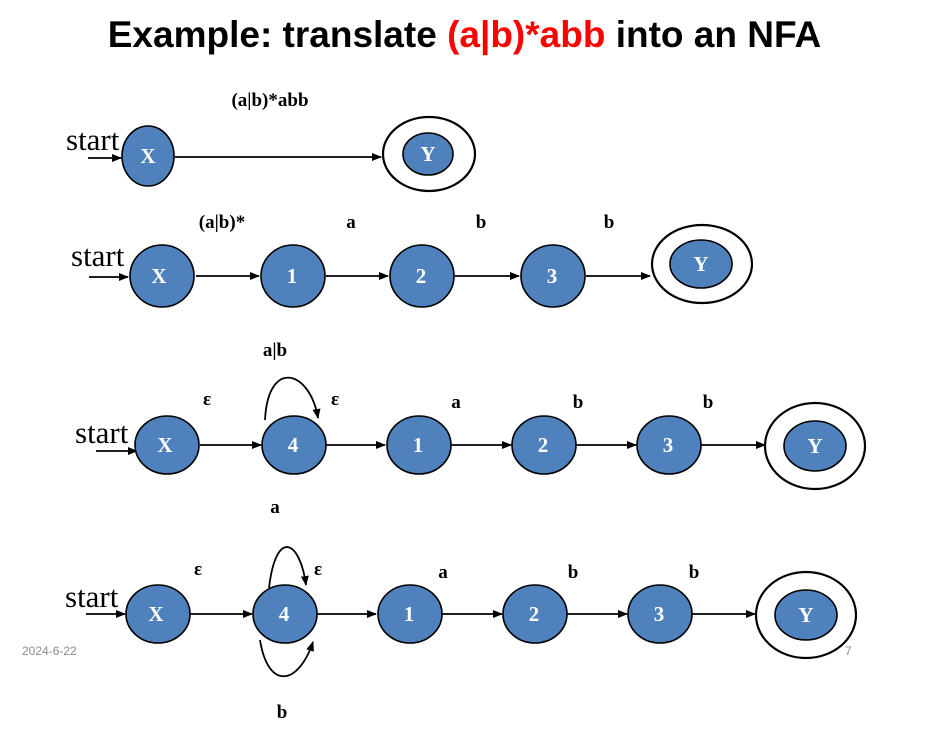 The width and height of the screenshot is (929, 732). I want to click on footer-date: 2024-6-22, so click(49, 651).